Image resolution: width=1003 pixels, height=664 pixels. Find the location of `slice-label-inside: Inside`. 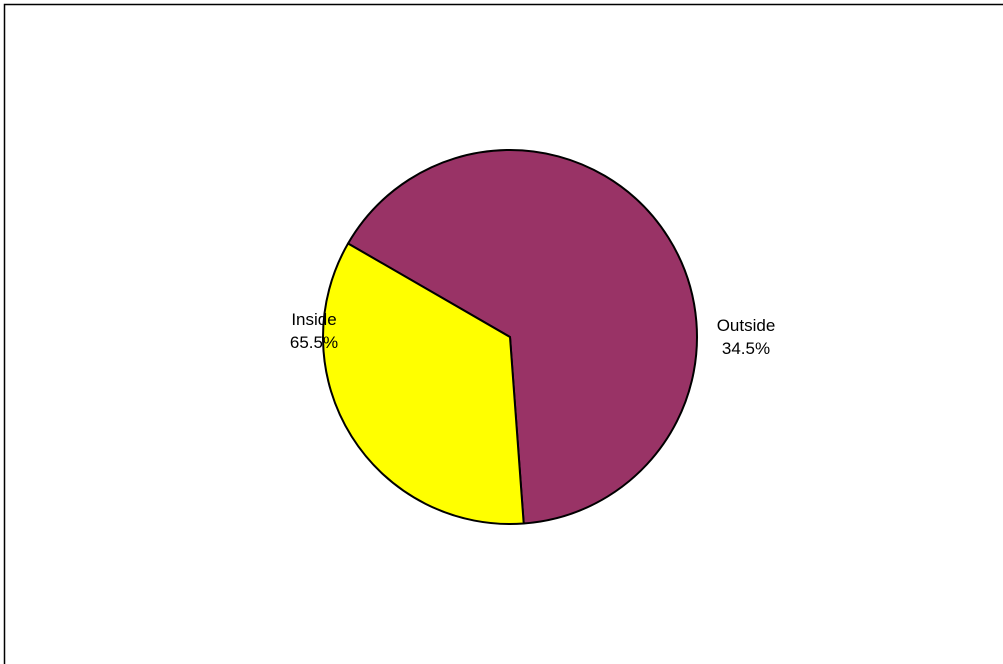

slice-label-inside: Inside is located at coordinates (313, 319).